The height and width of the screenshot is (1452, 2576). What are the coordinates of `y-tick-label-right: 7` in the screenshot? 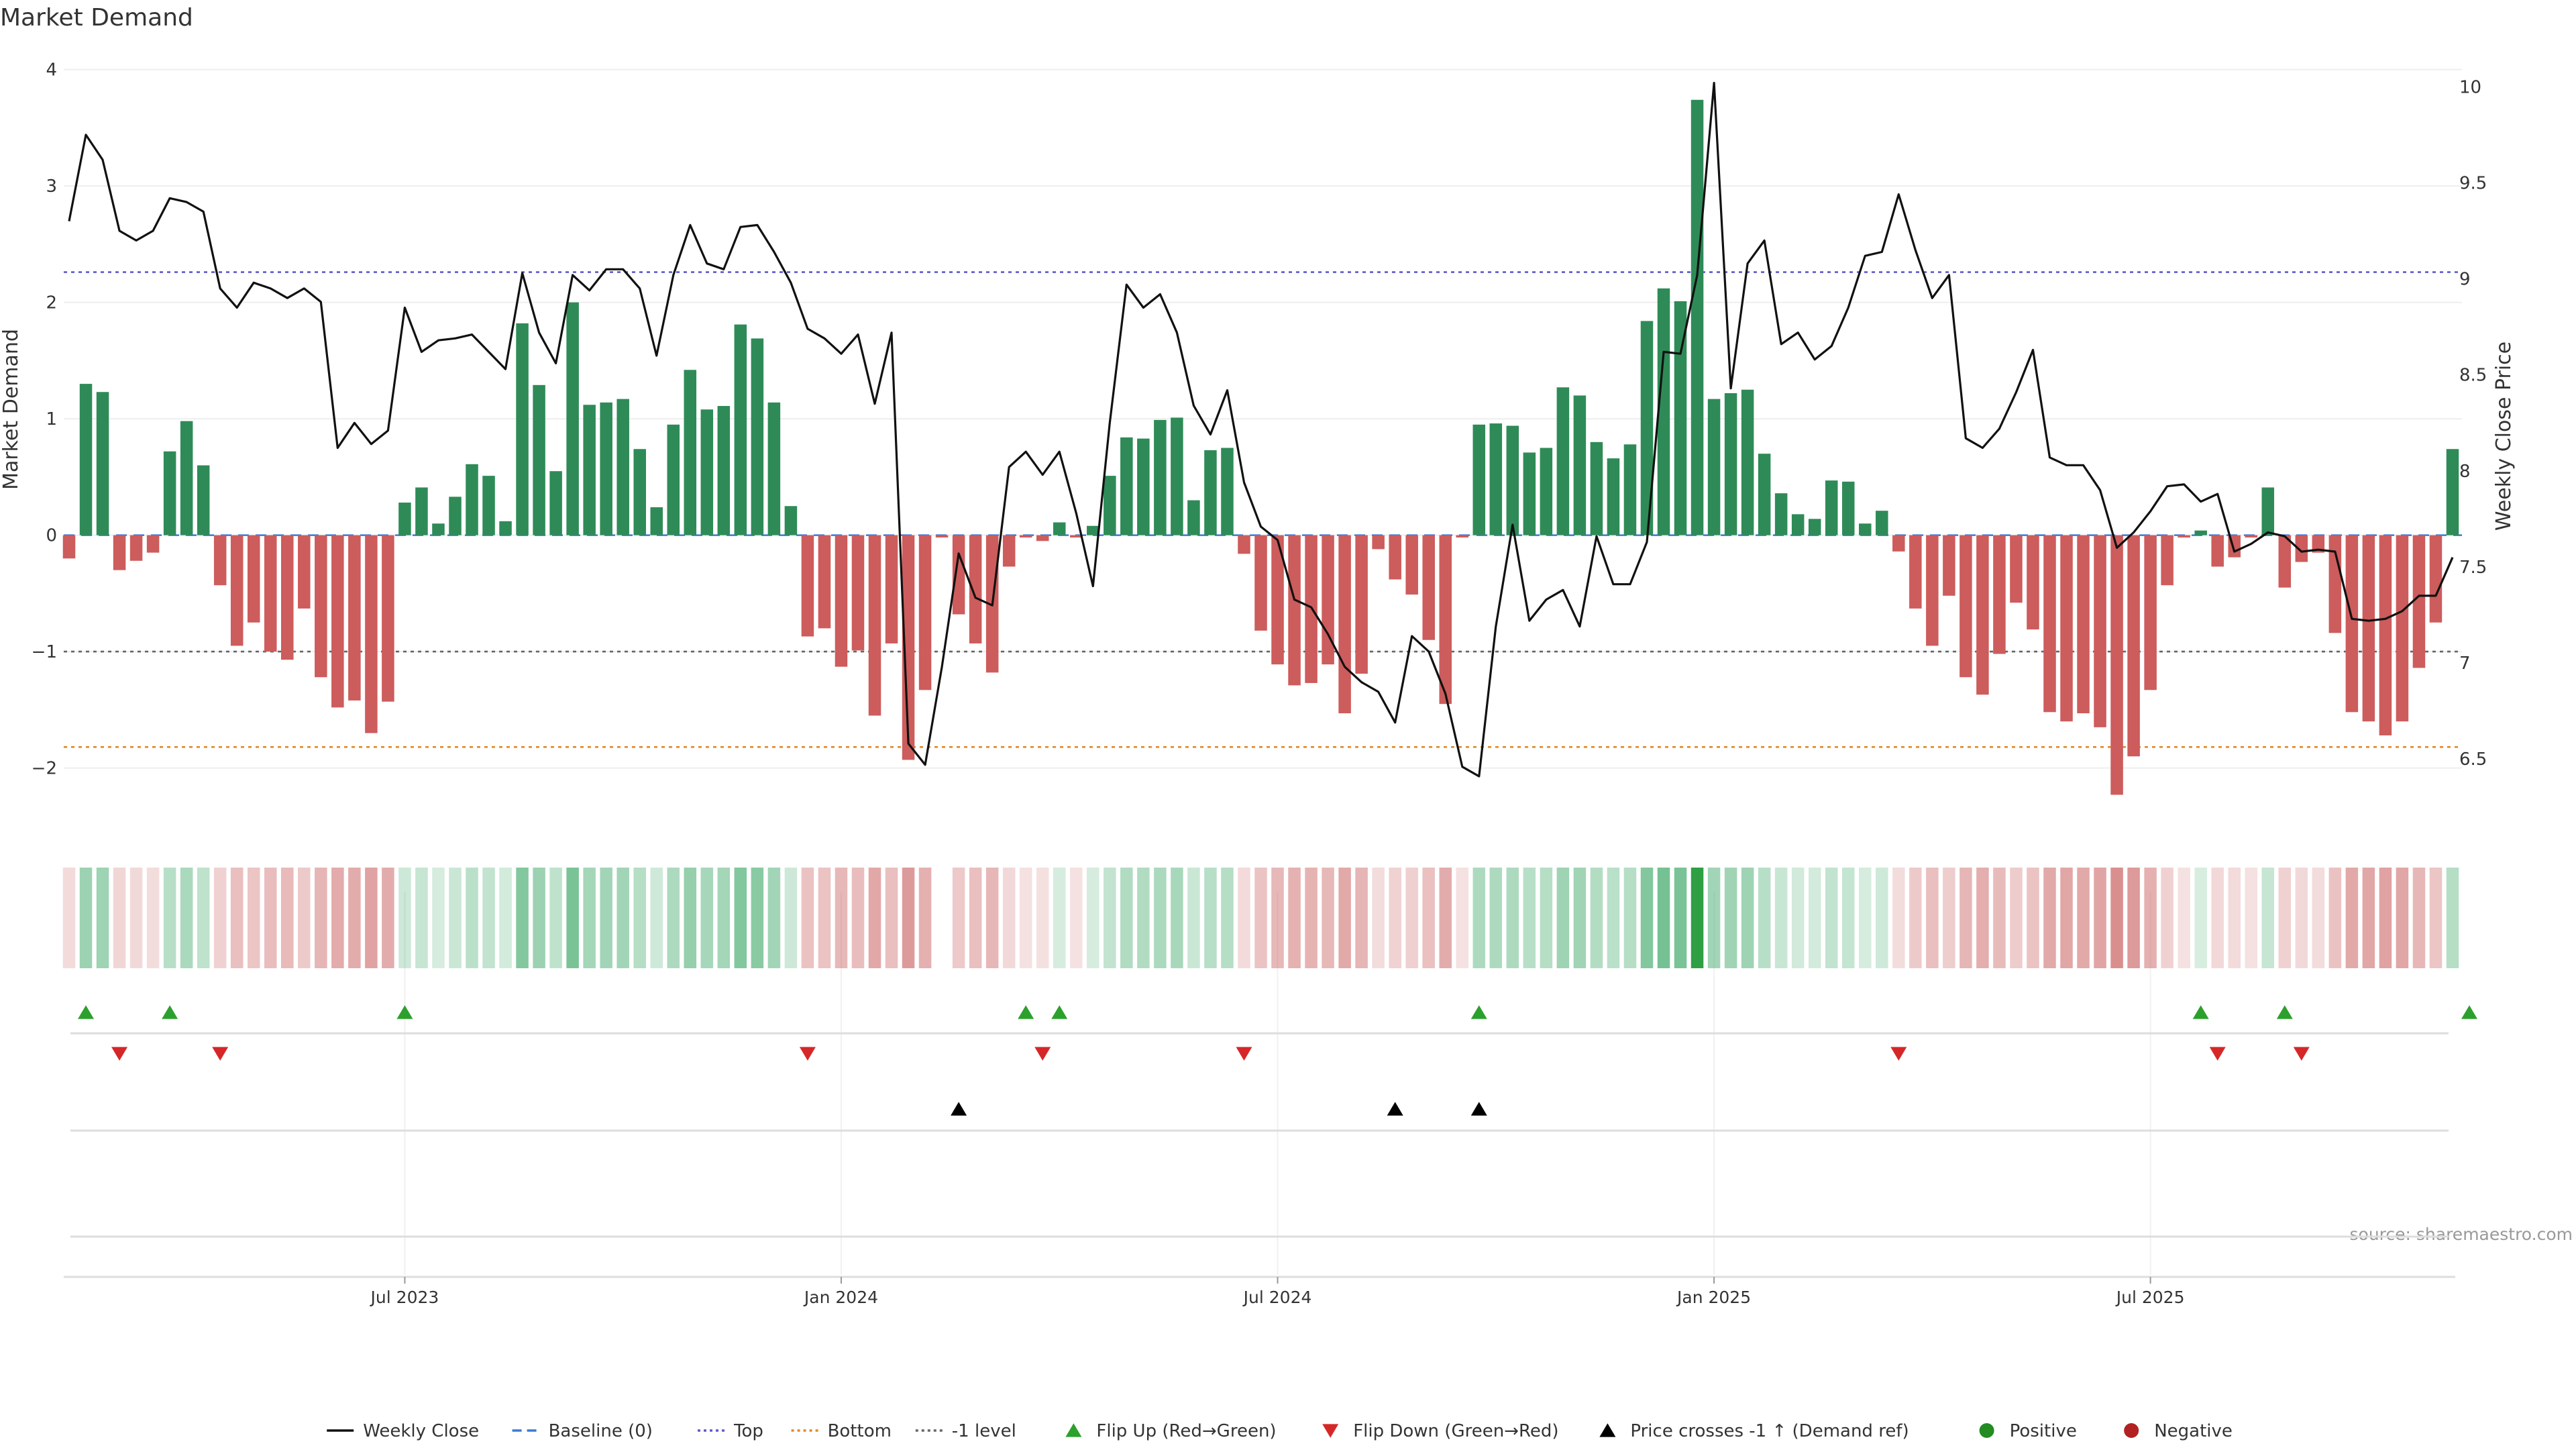 It's located at (2465, 664).